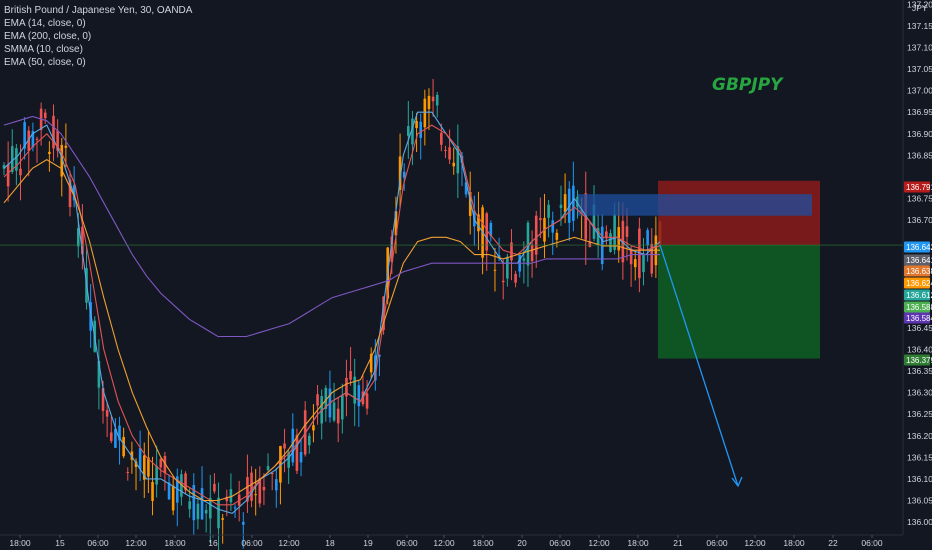 The height and width of the screenshot is (550, 932). Describe the element at coordinates (98, 10) in the screenshot. I see `instrument-title: British Pound / Japanese Yen, 30, OANDA` at that location.